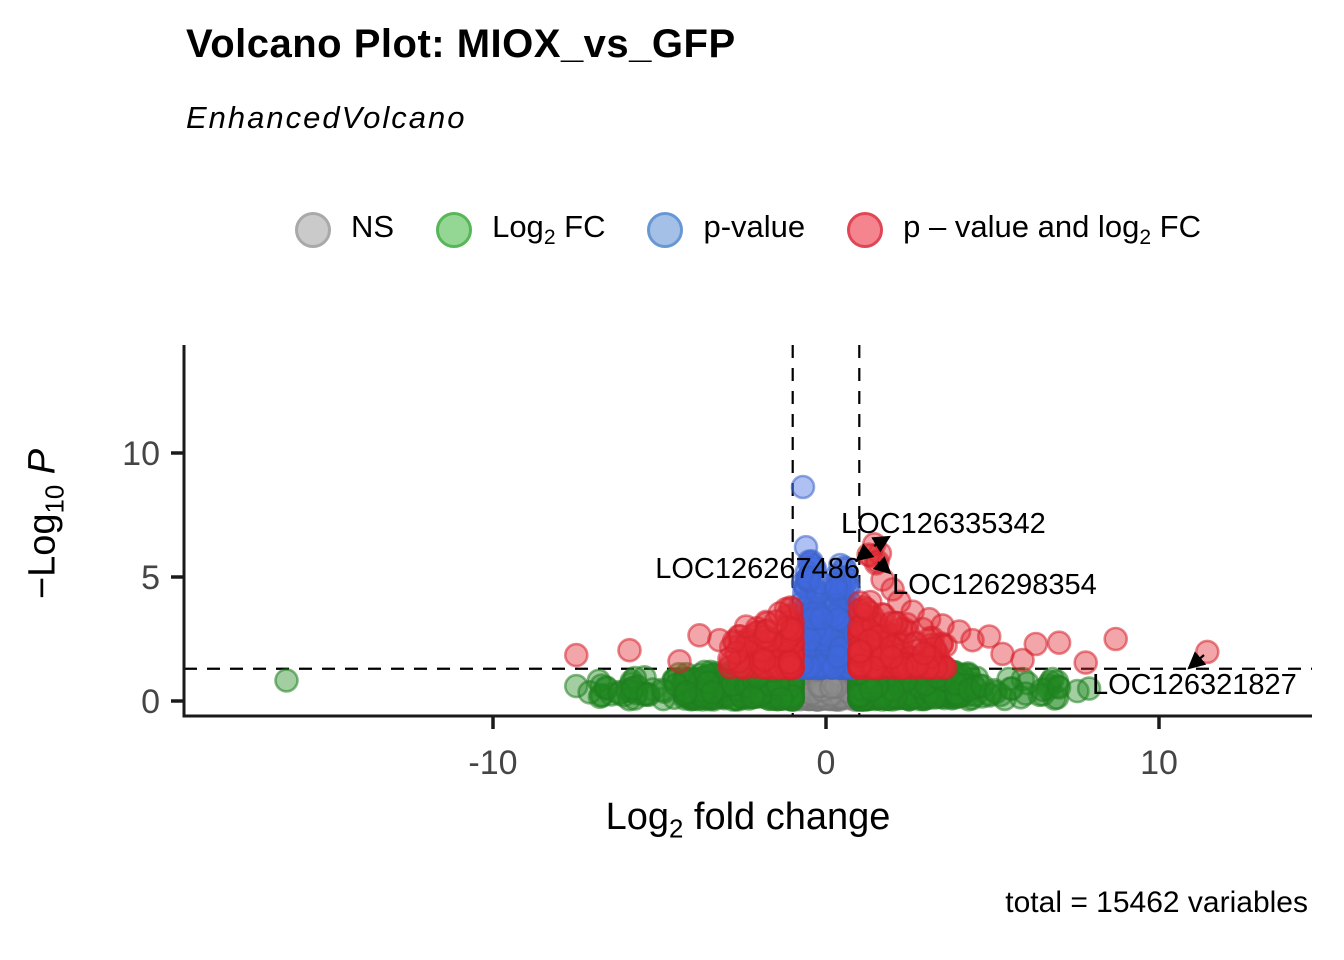 Image resolution: width=1344 pixels, height=960 pixels. What do you see at coordinates (994, 585) in the screenshot?
I see `gene-label: LOC126298354` at bounding box center [994, 585].